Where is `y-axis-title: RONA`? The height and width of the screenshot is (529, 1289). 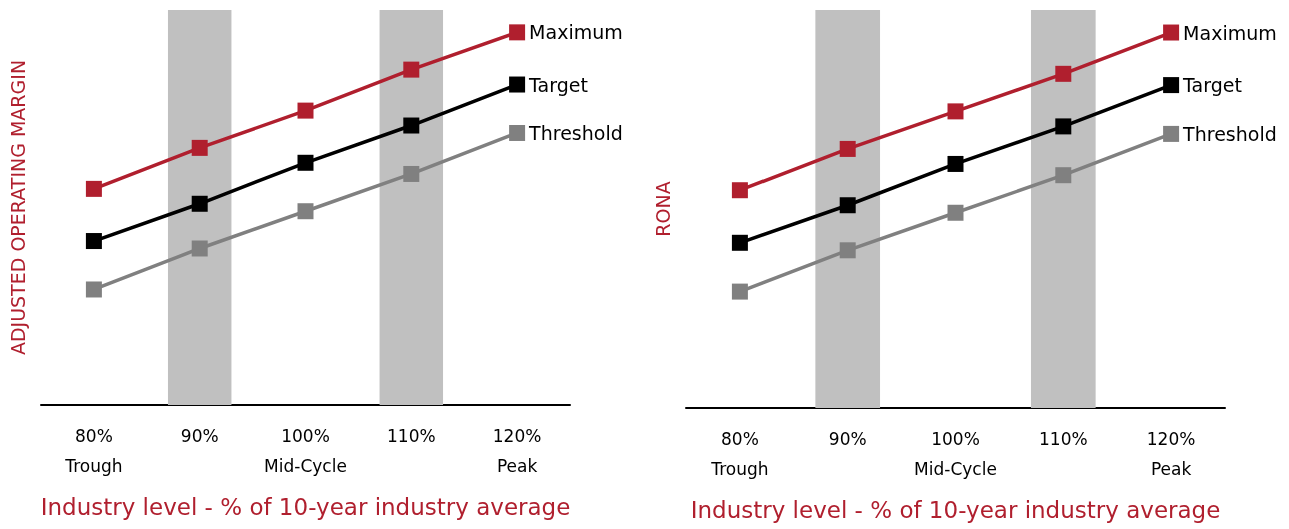 y-axis-title: RONA is located at coordinates (662, 209).